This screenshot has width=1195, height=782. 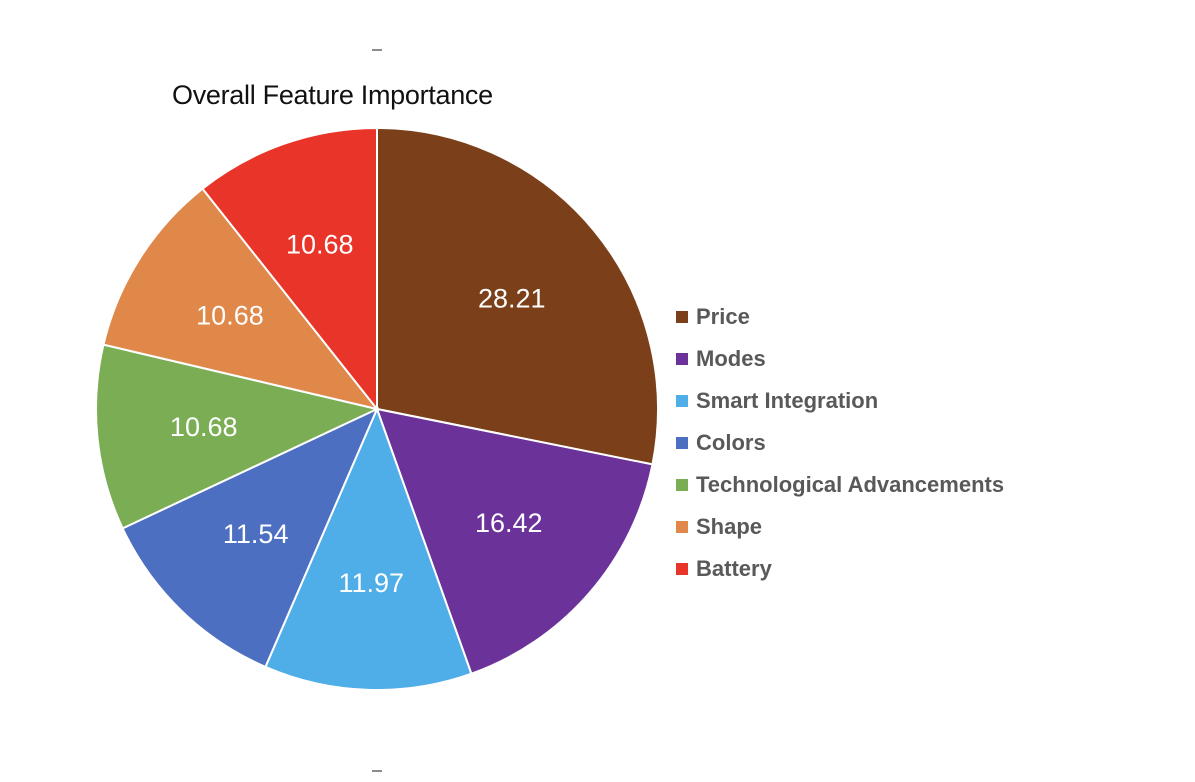 I want to click on slice-value-label-battery: 10.68, so click(x=320, y=244).